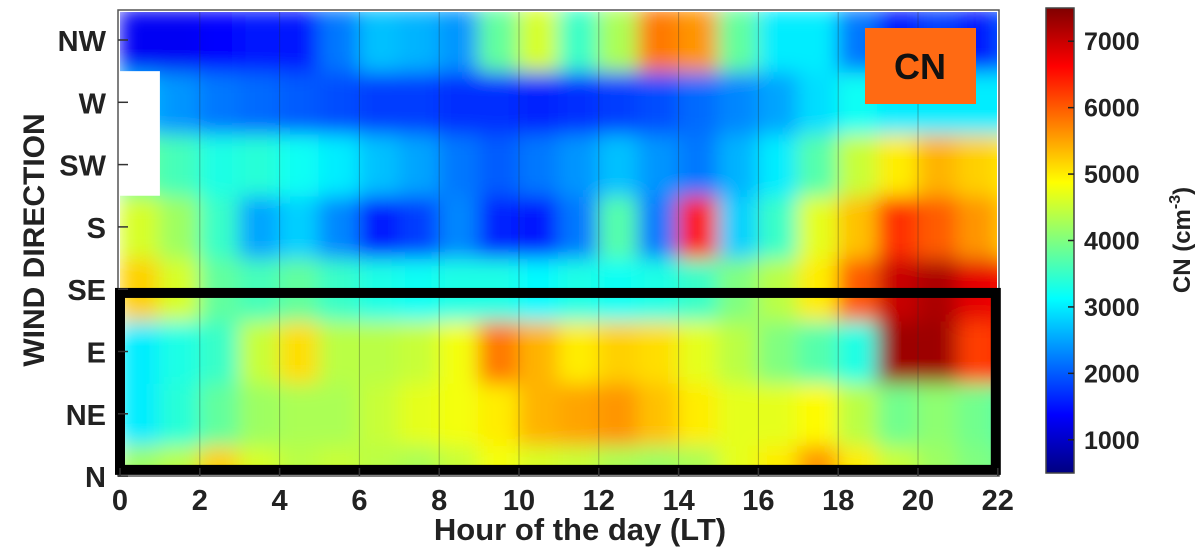 The height and width of the screenshot is (554, 1201). What do you see at coordinates (563, 492) in the screenshot?
I see `x-axis: 0 2 4 6 8 10 12 14 16 18 20 22` at bounding box center [563, 492].